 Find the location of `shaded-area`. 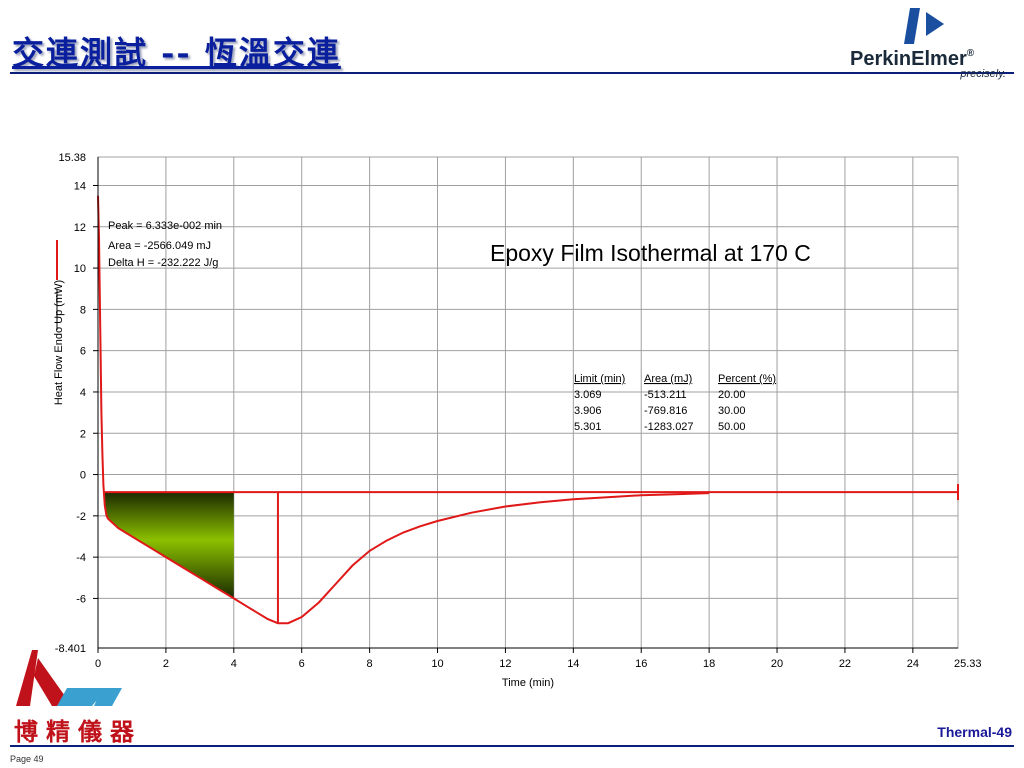

shaded-area is located at coordinates (169, 545).